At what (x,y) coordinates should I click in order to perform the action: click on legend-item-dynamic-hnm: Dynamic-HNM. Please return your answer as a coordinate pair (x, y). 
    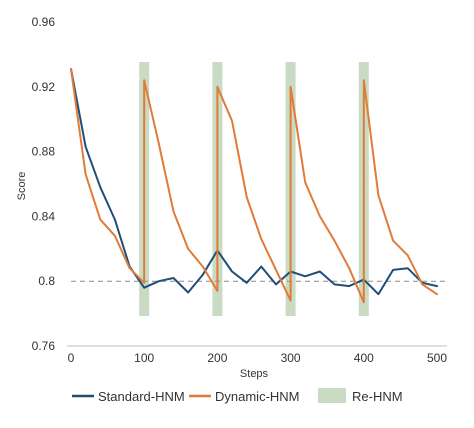
    Looking at the image, I should click on (244, 396).